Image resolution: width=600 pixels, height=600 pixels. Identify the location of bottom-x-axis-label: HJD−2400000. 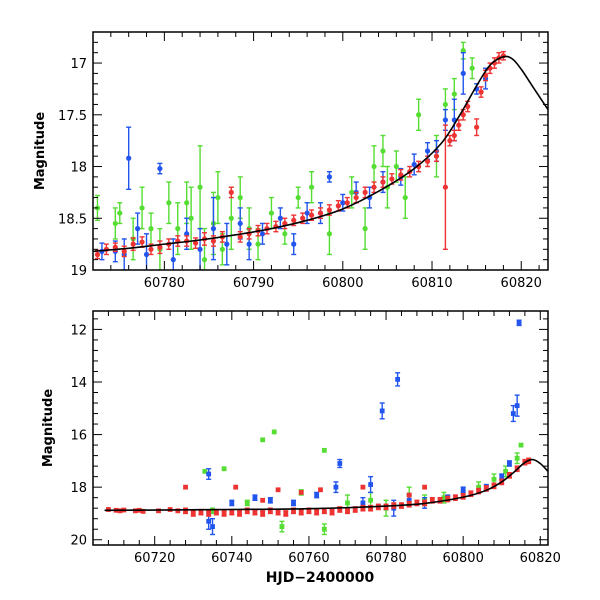
(320, 578).